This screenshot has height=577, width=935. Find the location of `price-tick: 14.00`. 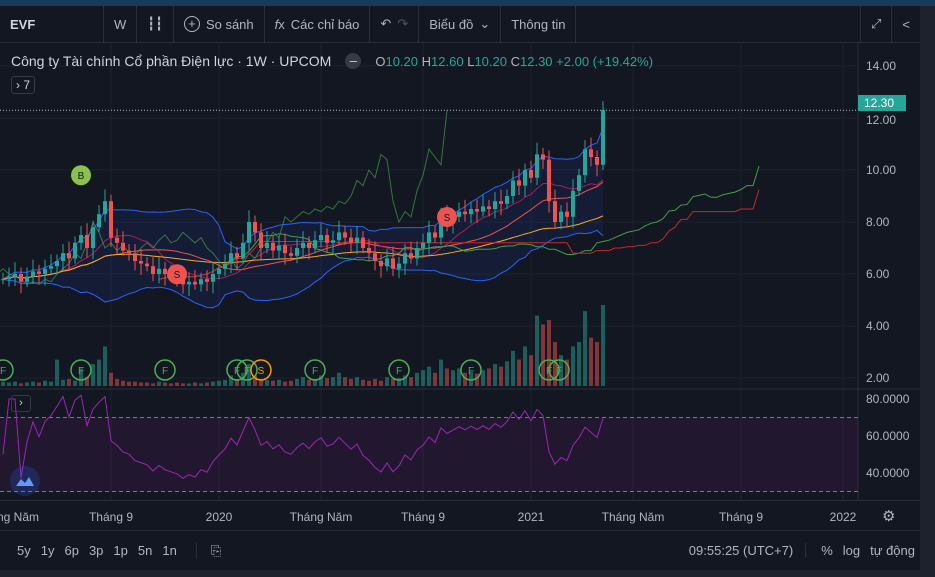

price-tick: 14.00 is located at coordinates (881, 66).